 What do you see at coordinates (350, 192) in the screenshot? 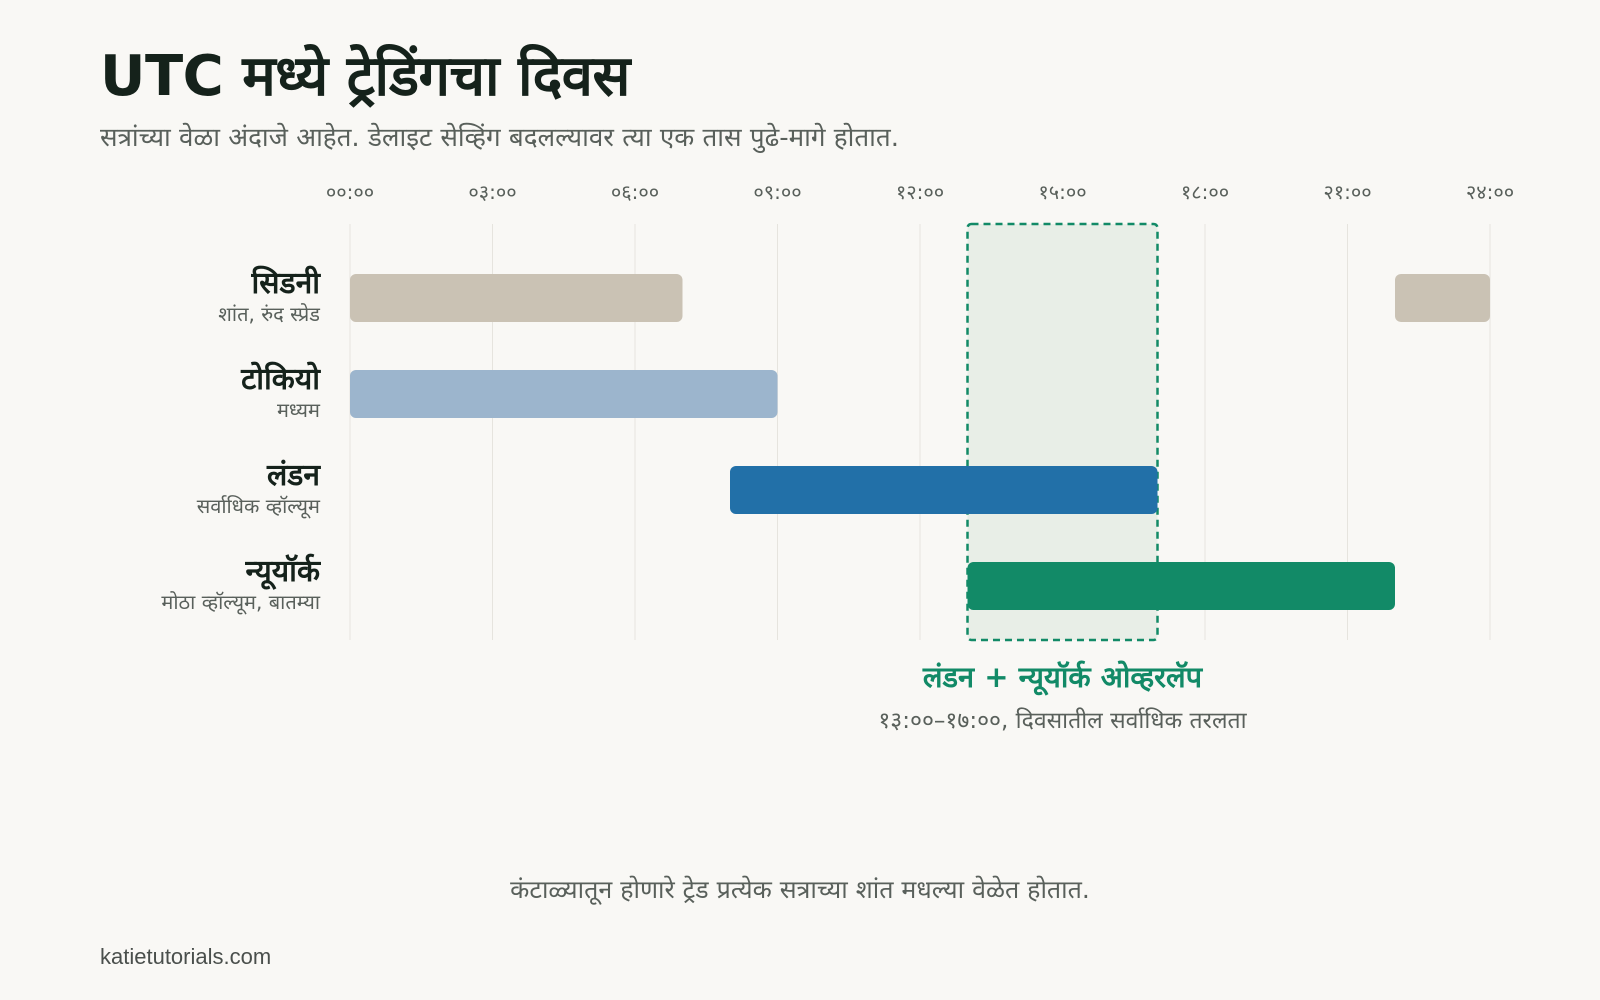
I see `x-tick-label: ००:००` at bounding box center [350, 192].